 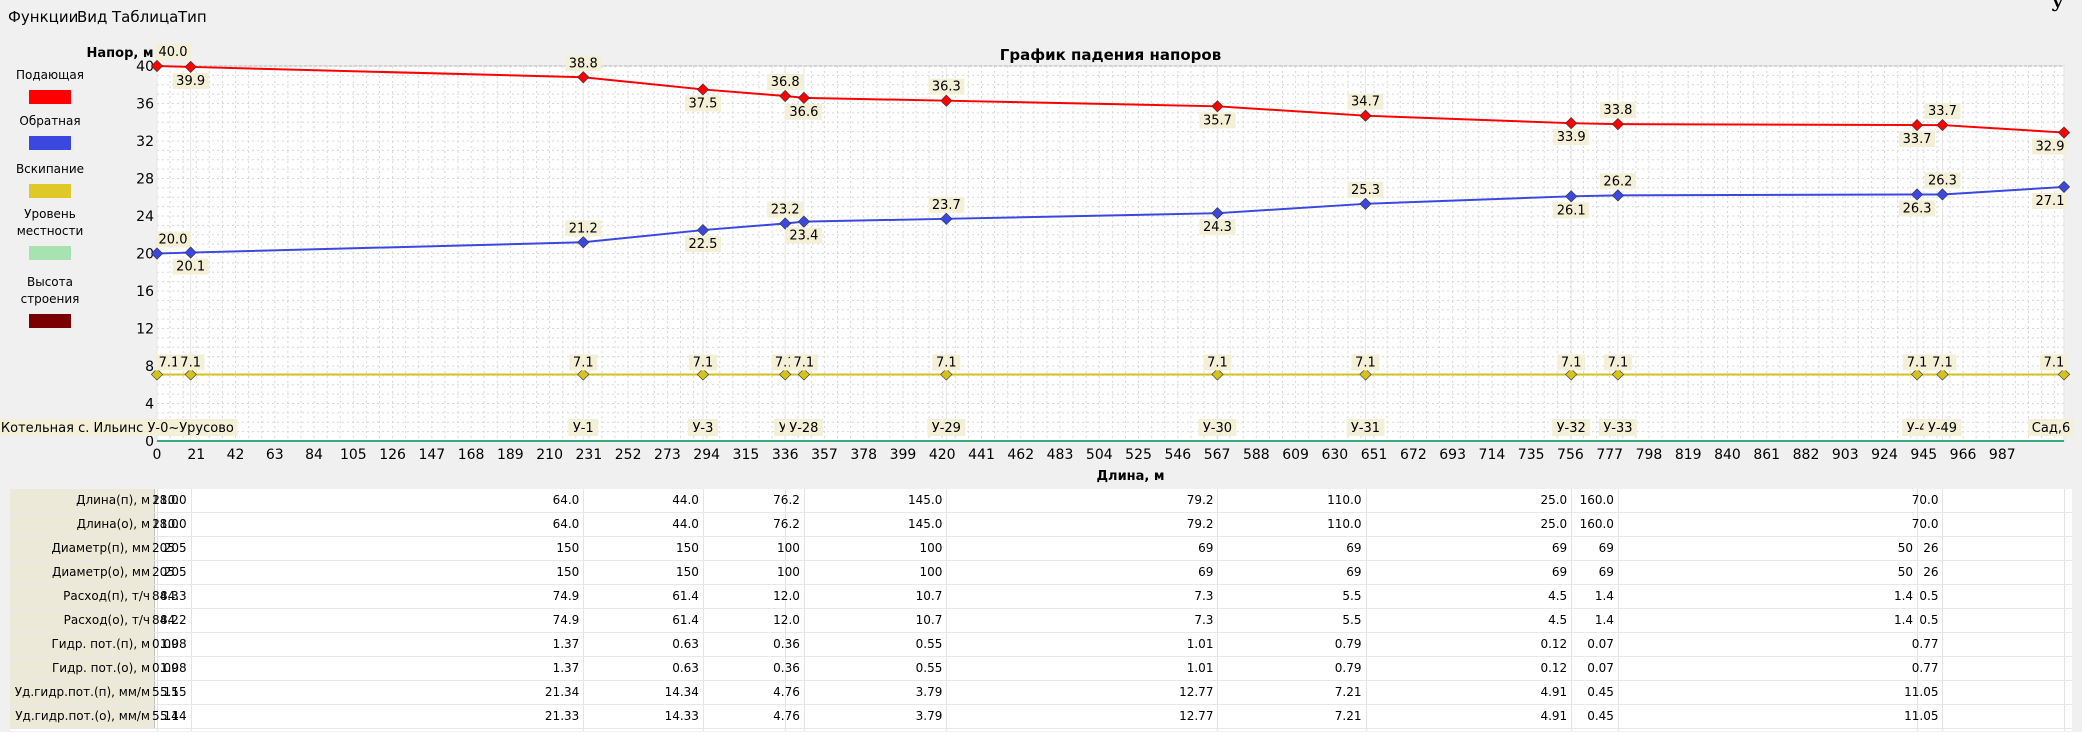 I want to click on menu-view: Вид, so click(x=92, y=17).